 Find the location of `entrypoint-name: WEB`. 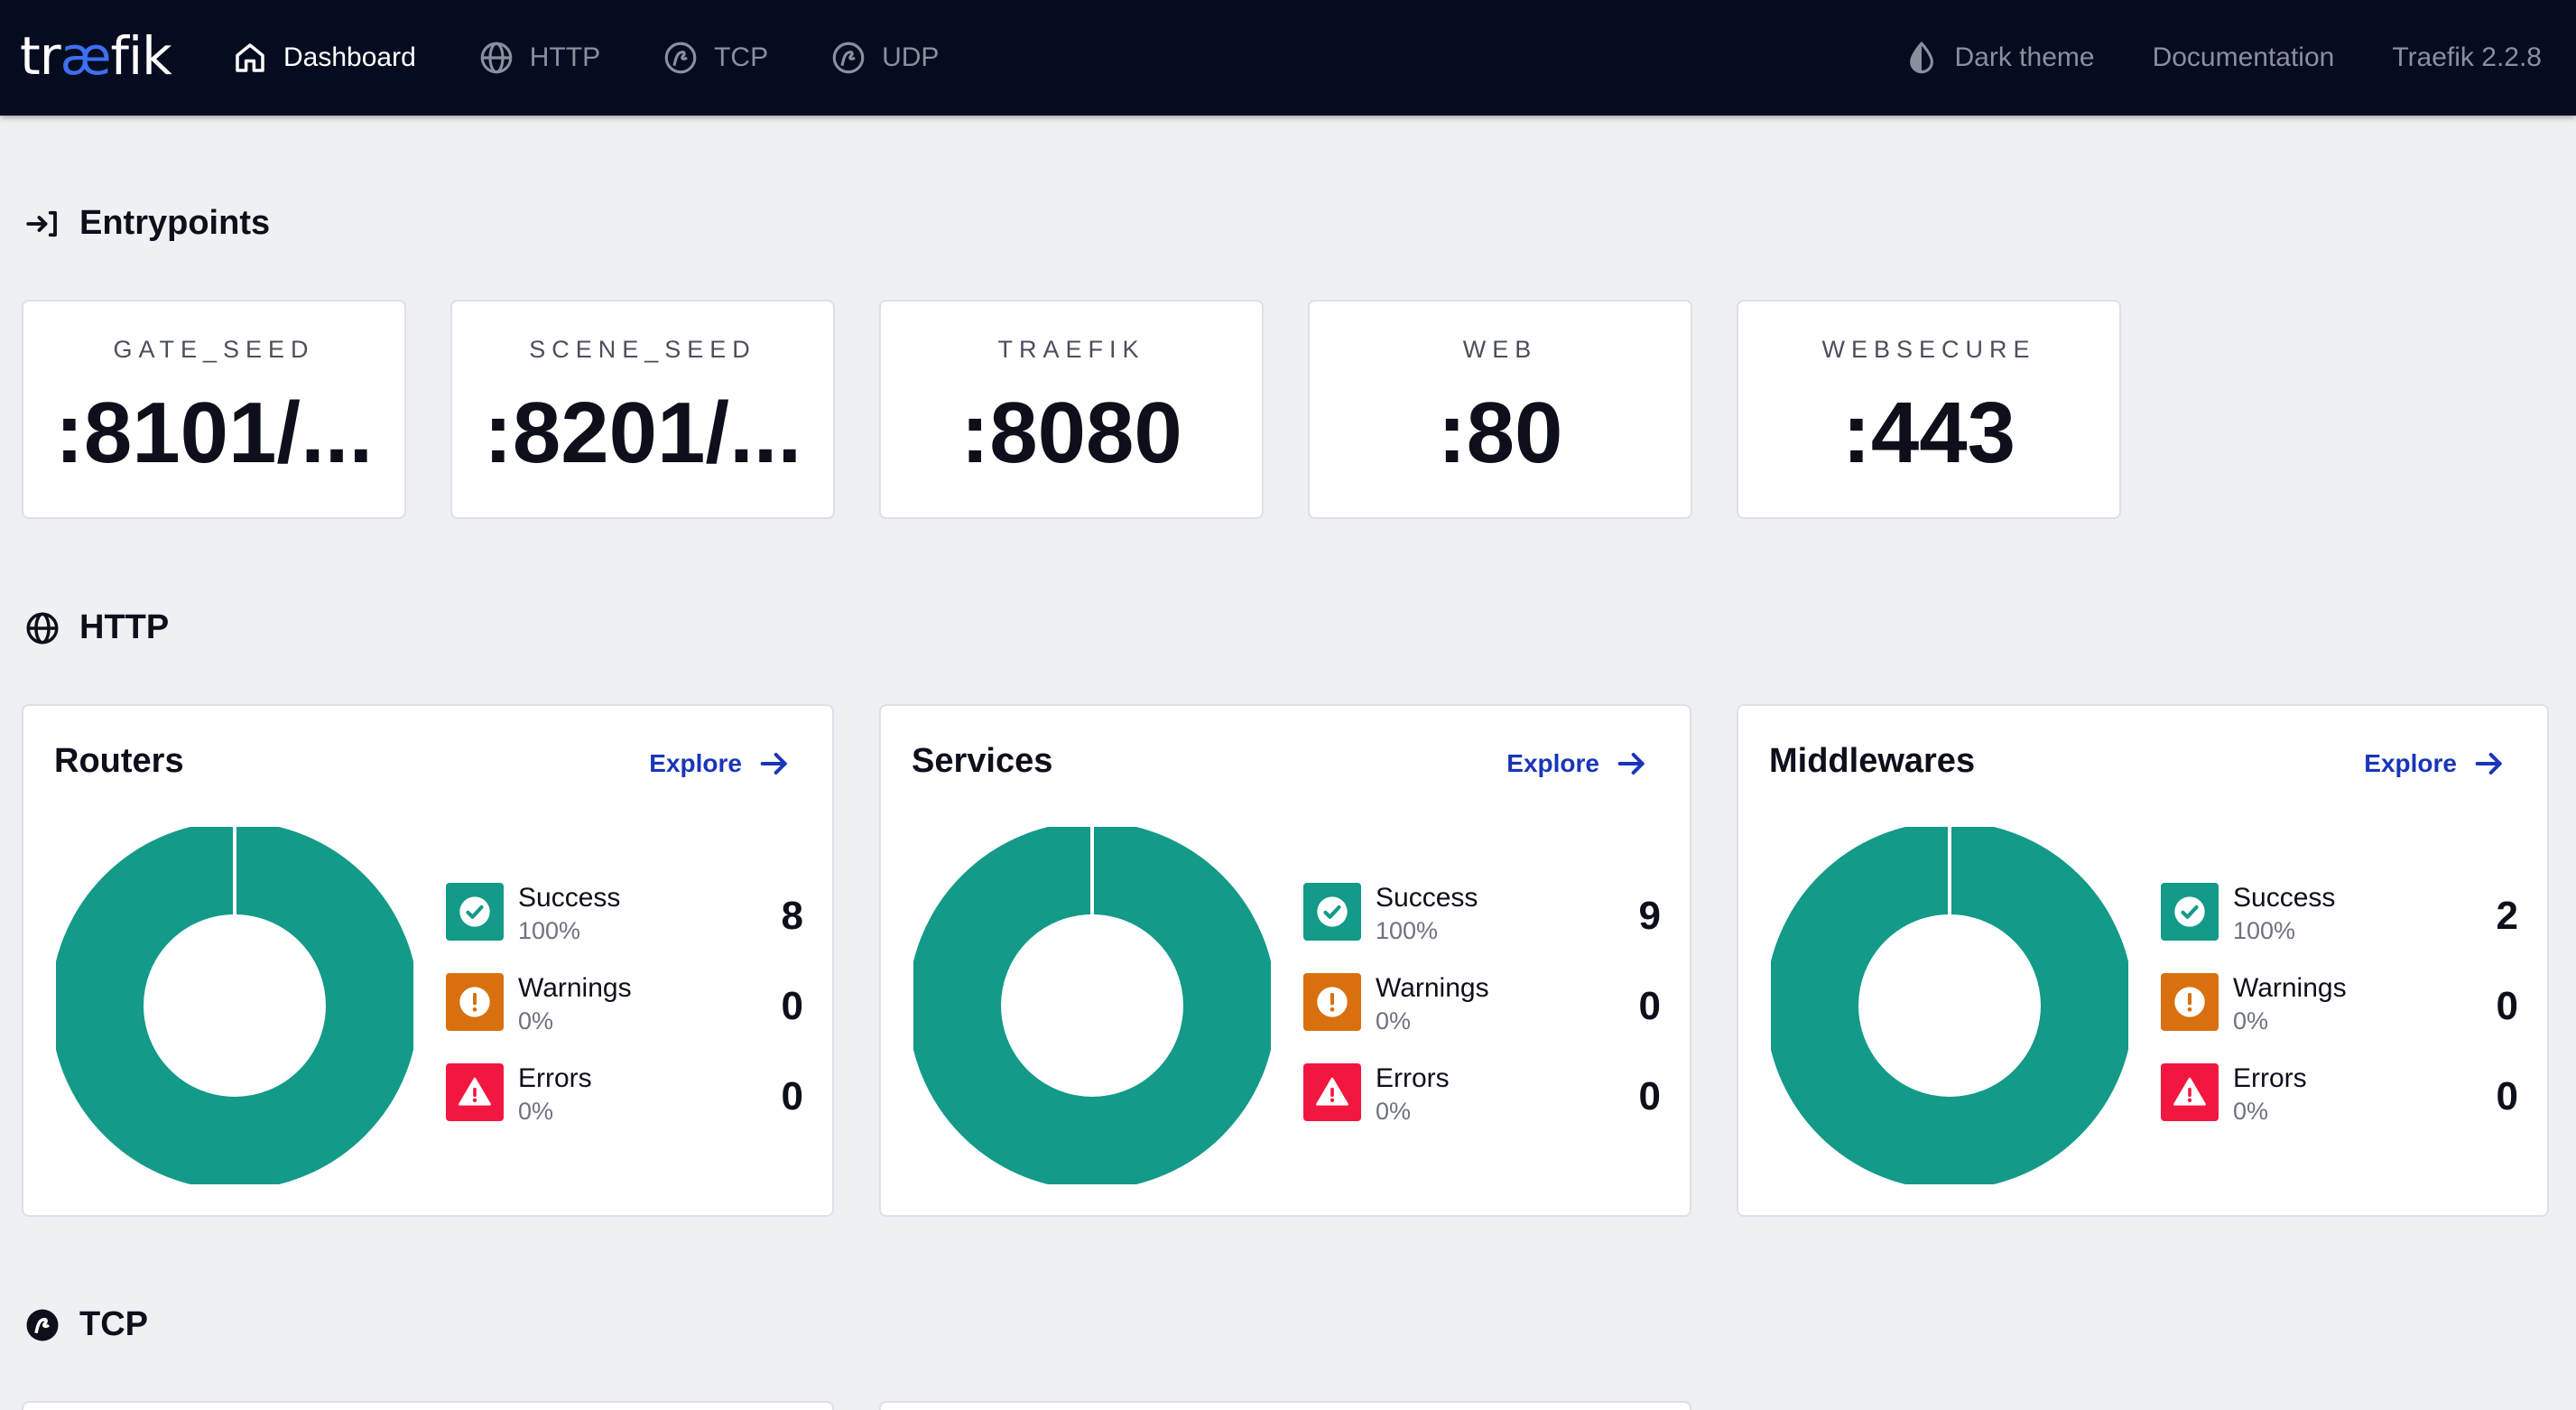

entrypoint-name: WEB is located at coordinates (1500, 349).